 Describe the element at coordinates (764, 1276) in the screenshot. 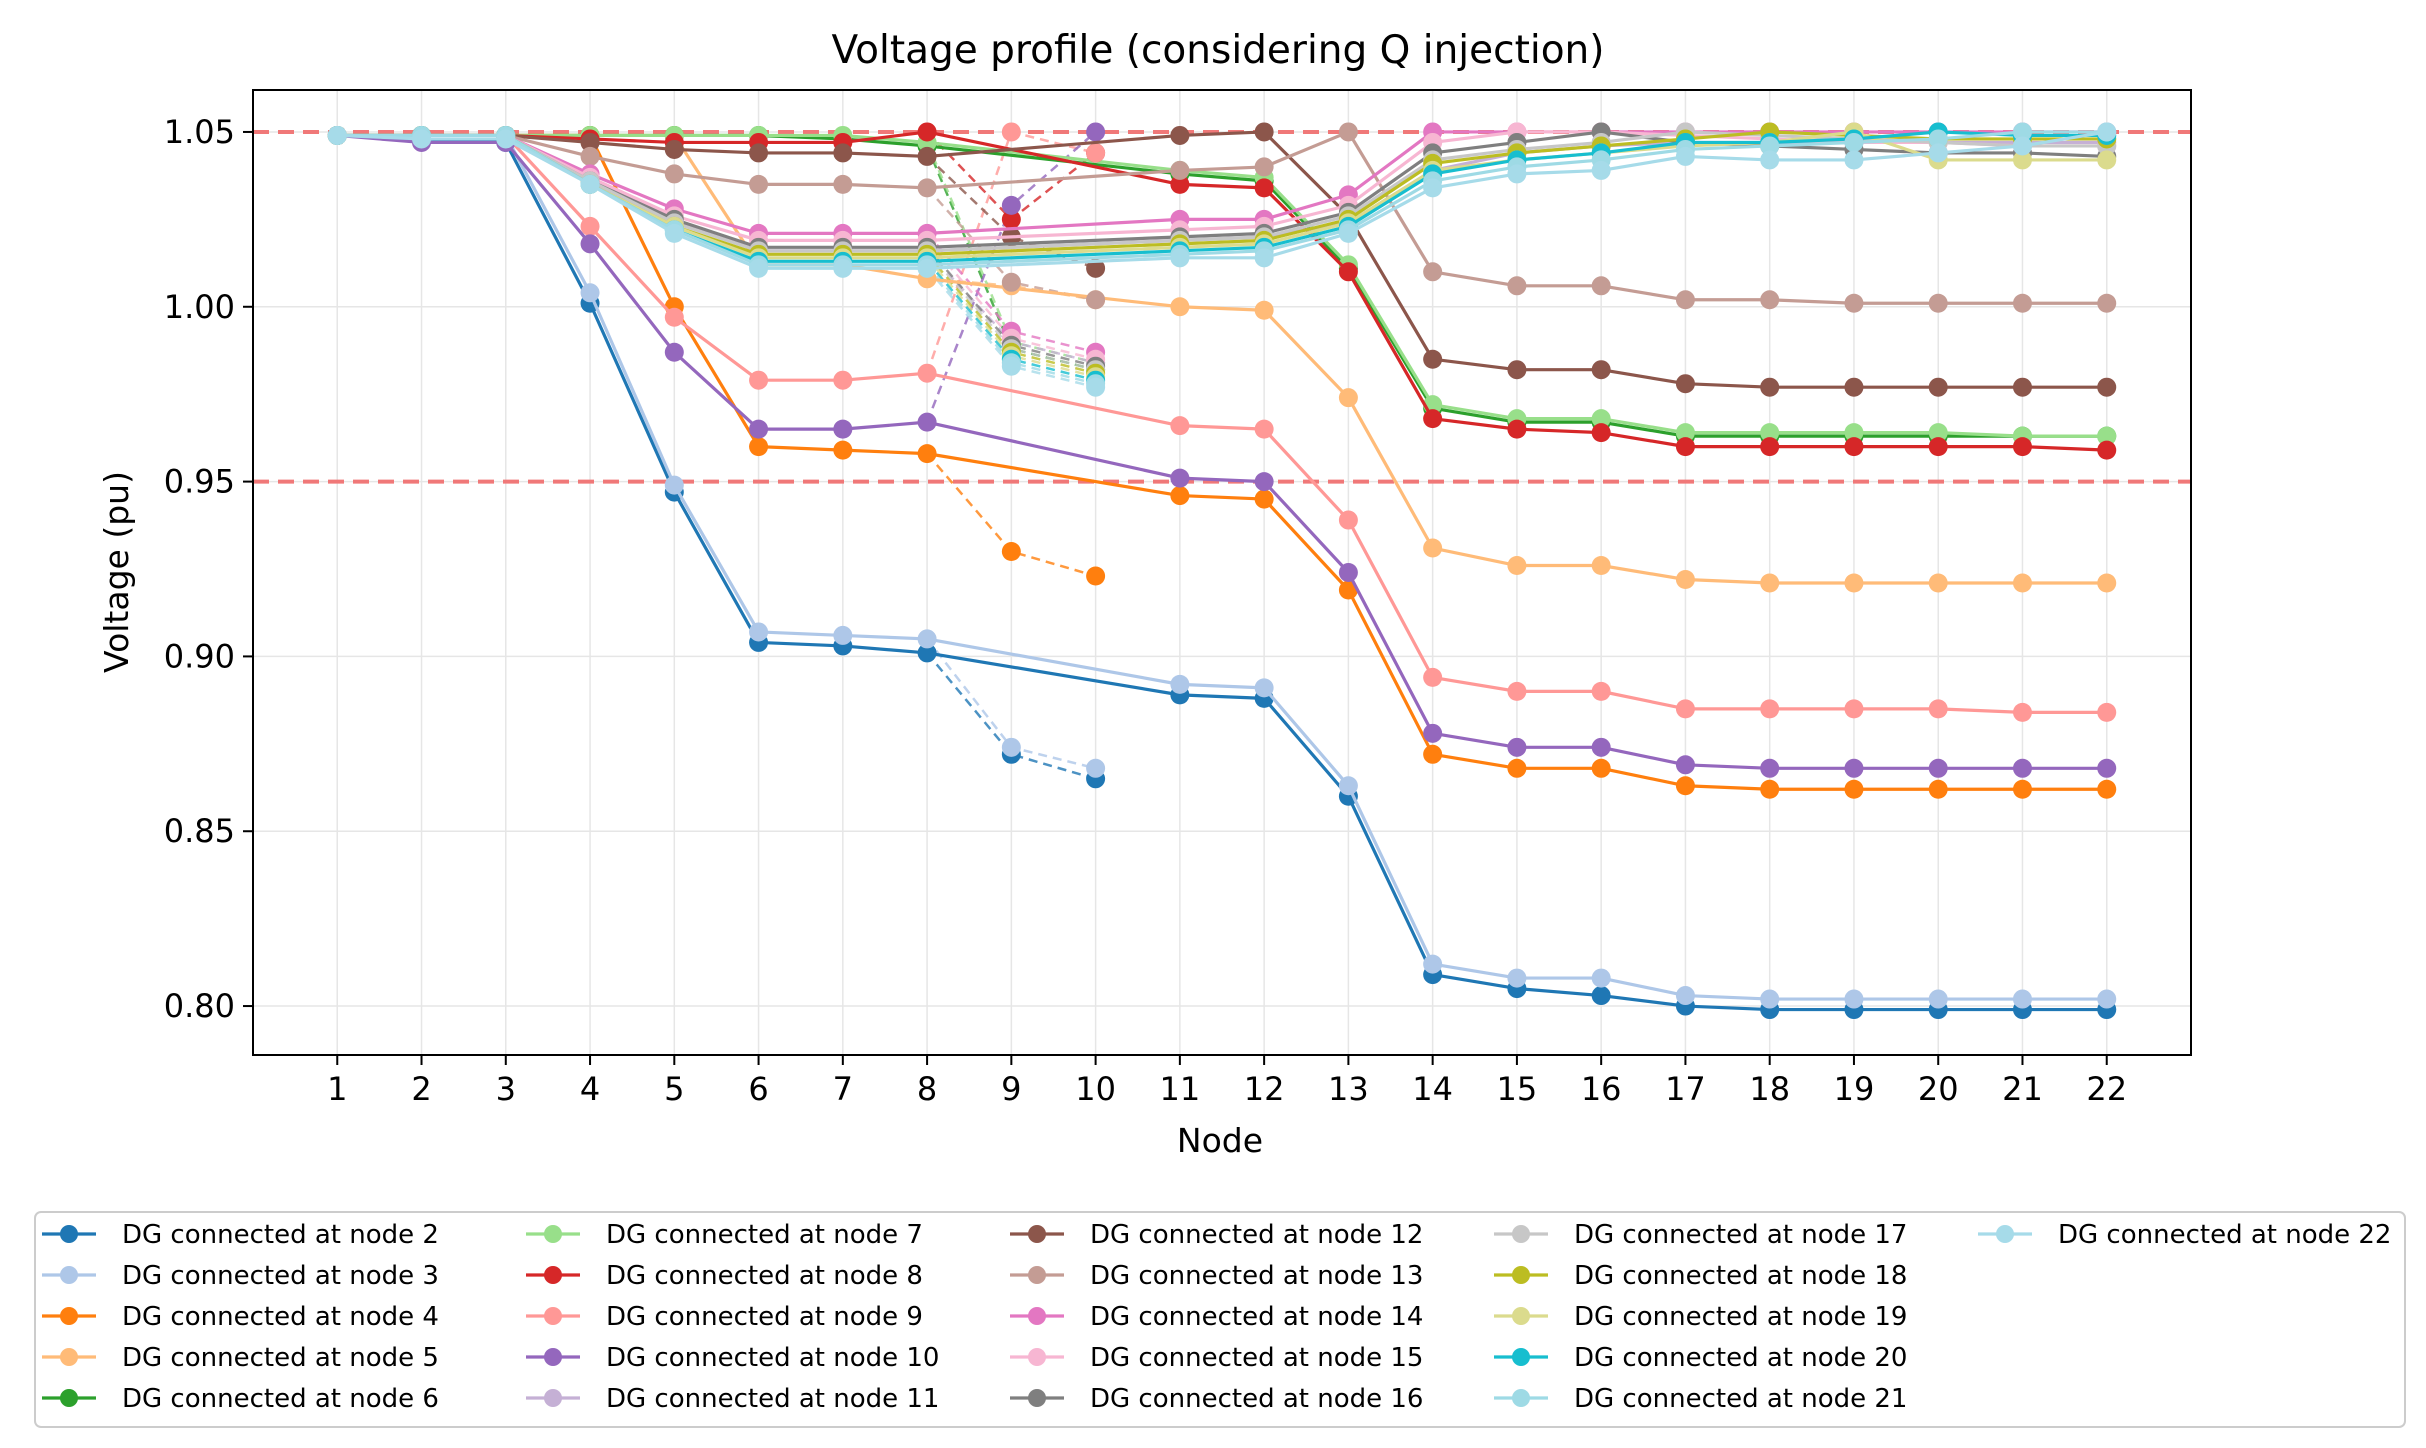

I see `legend-label: DG connected at node 8` at that location.